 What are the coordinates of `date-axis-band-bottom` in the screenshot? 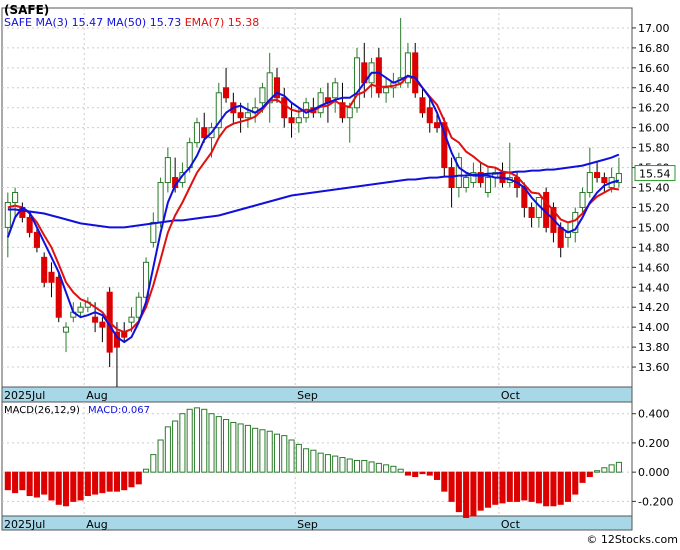 It's located at (317, 523).